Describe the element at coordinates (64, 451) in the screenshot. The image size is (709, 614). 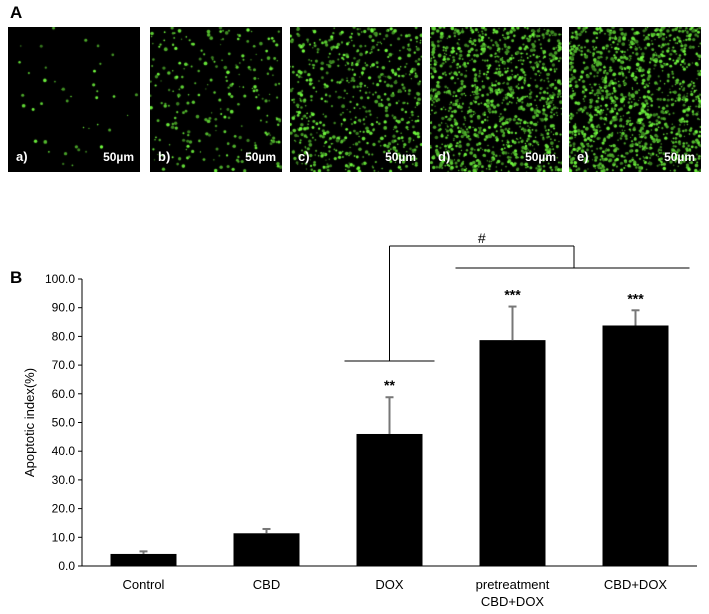
I see `y-tick-label: 40.0` at that location.